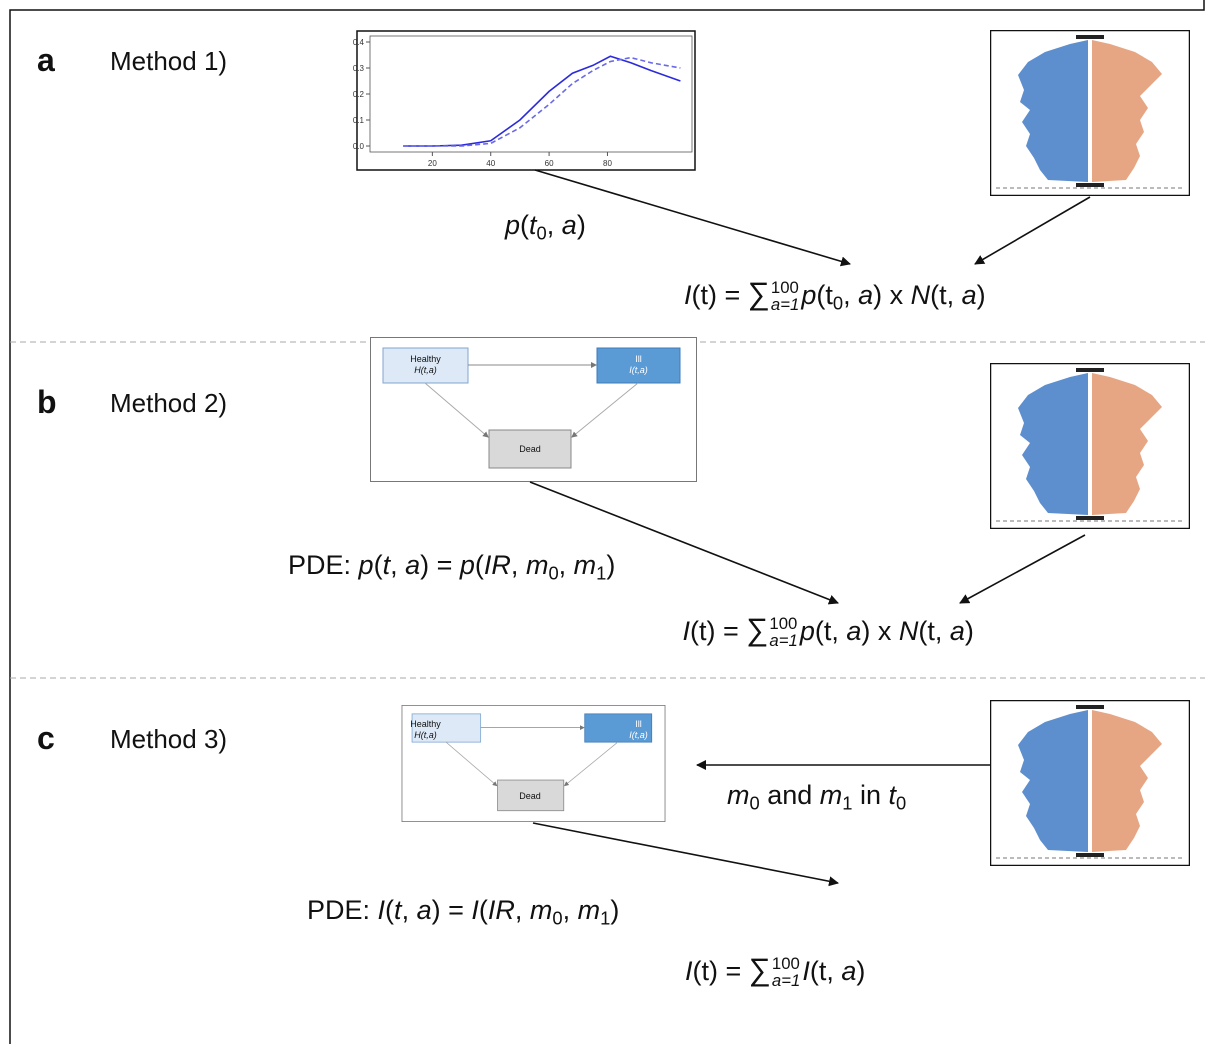 The width and height of the screenshot is (1205, 1044). What do you see at coordinates (169, 403) in the screenshot?
I see `method-label: Method 2)` at bounding box center [169, 403].